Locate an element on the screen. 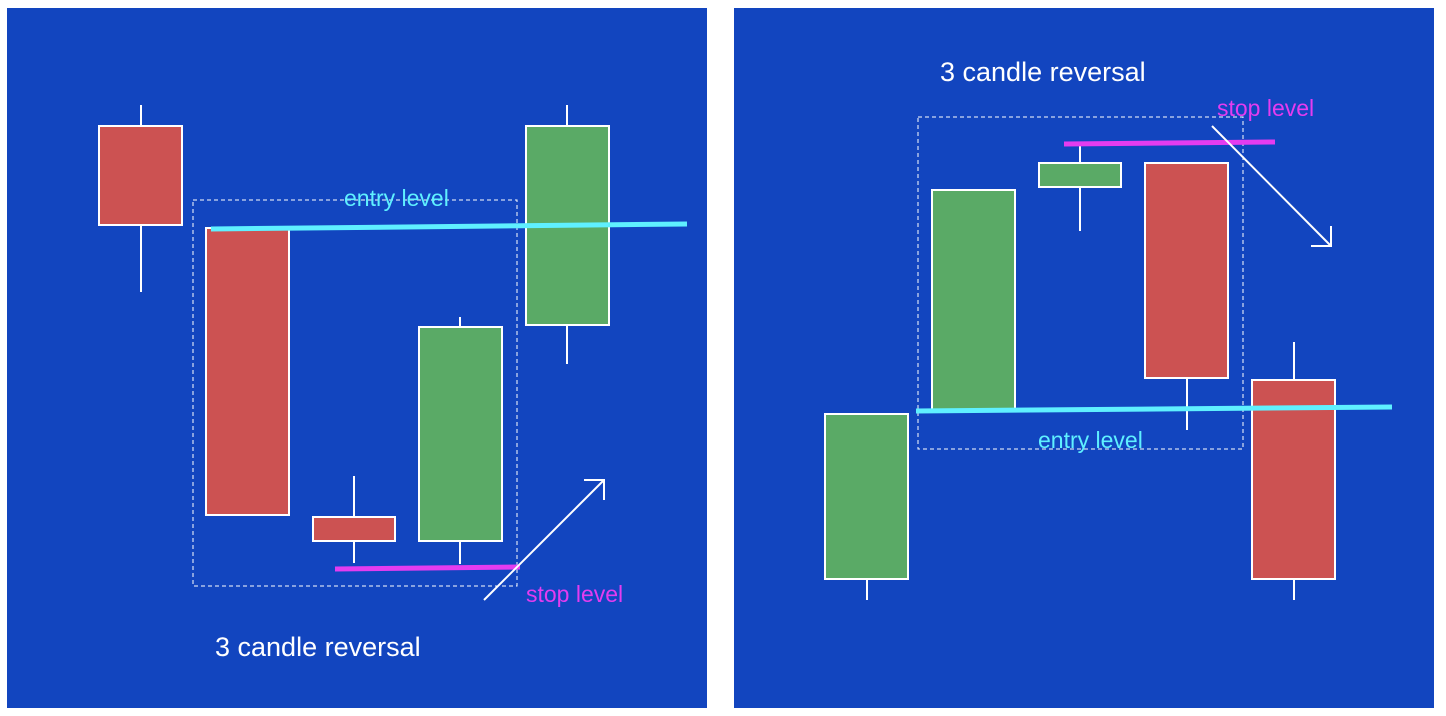  candle-5-bearish is located at coordinates (1293, 471).